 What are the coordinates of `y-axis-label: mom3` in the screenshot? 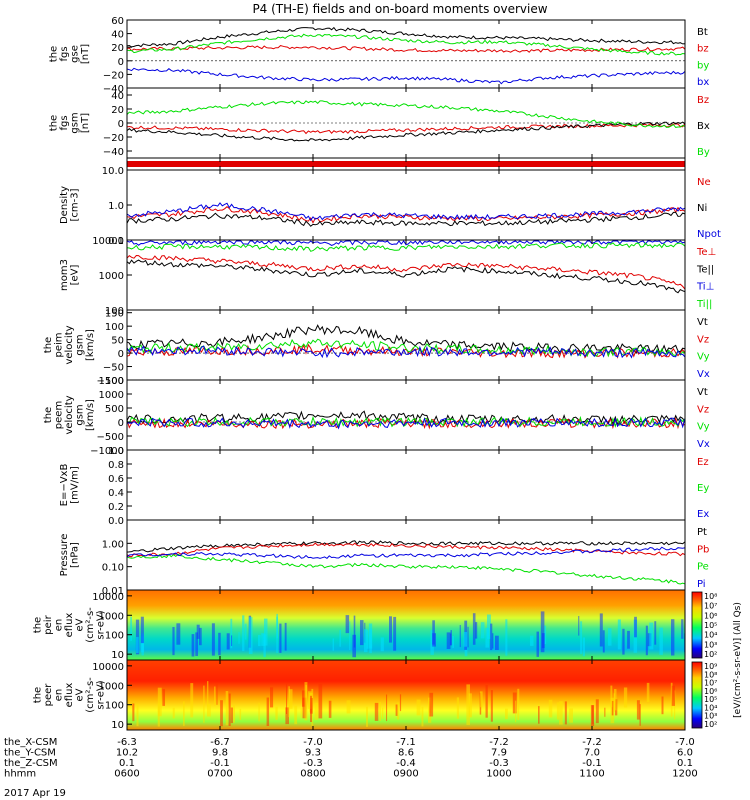 It's located at (64, 275).